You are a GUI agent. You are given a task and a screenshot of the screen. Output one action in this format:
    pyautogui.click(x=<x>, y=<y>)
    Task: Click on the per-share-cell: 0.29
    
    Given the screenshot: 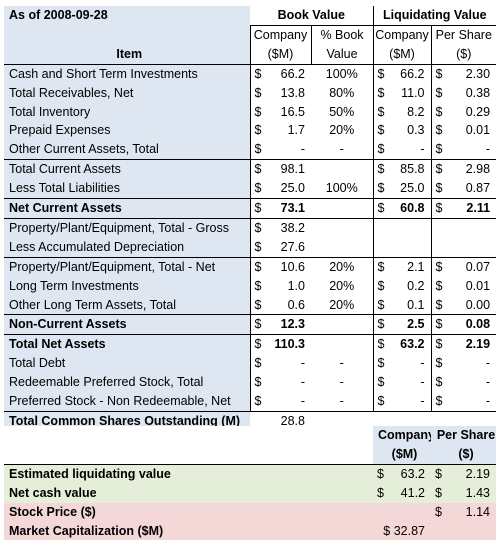 What is the action you would take?
    pyautogui.click(x=478, y=111)
    